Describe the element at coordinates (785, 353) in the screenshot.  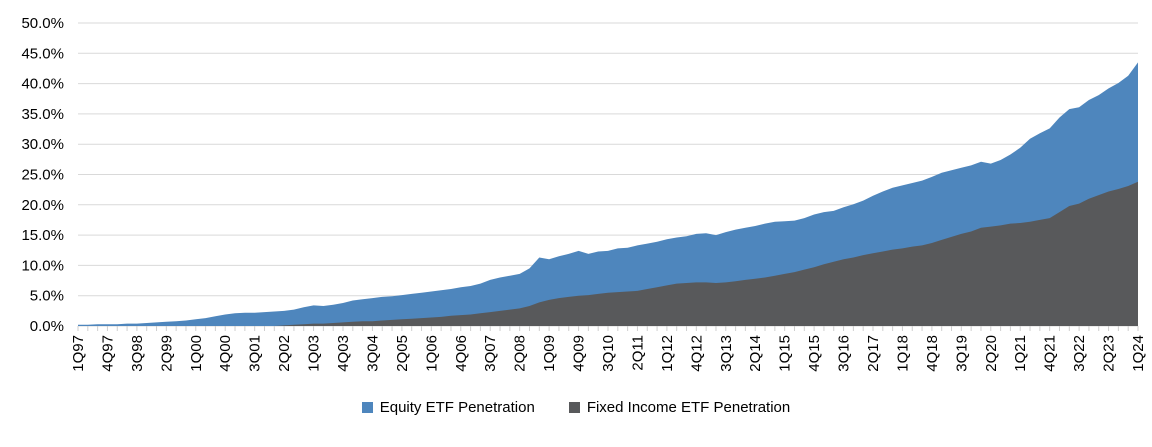
I see `x-axis-tick-label: 1Q15` at that location.